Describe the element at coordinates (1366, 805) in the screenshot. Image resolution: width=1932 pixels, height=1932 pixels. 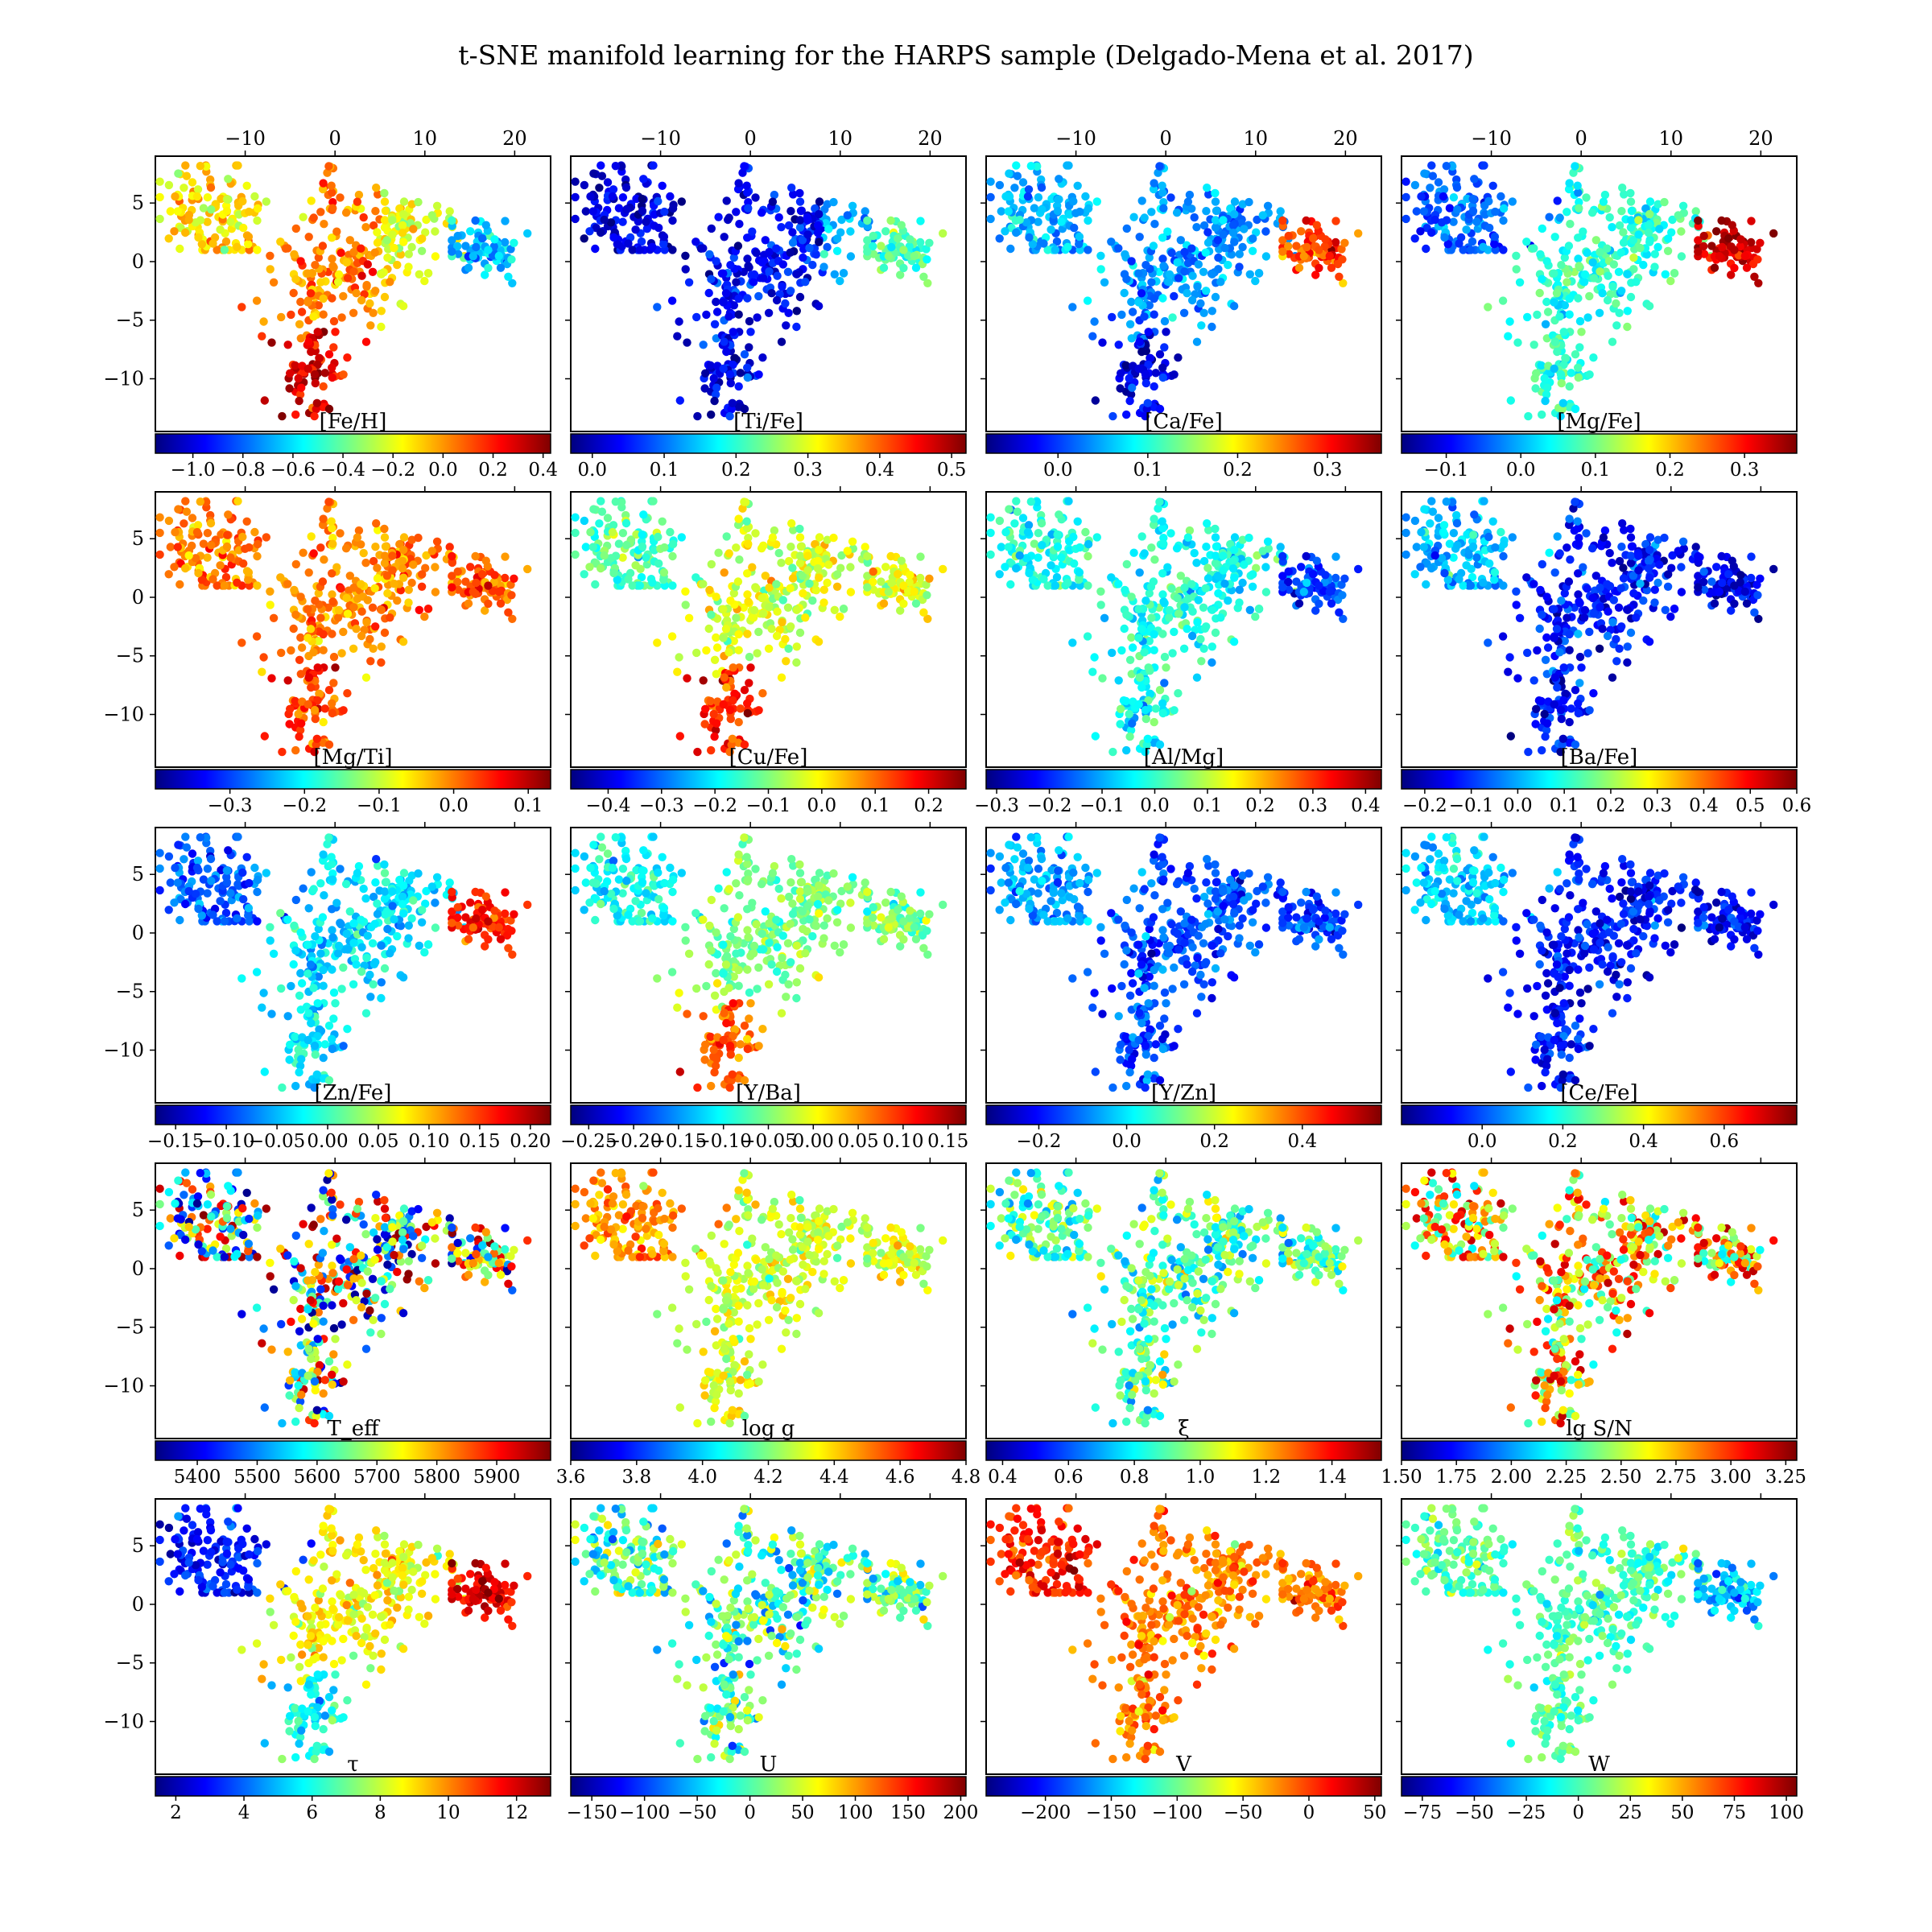
I see `colorbar-tick-label: 0.4` at that location.